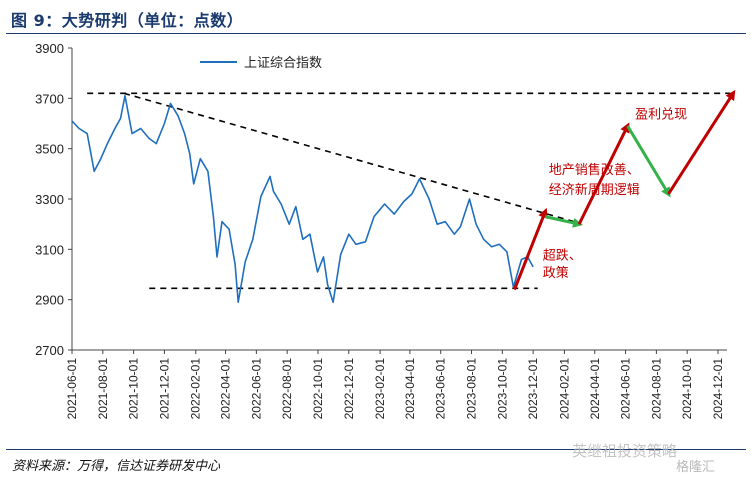  I want to click on x-tick-label: 2021-06-01, so click(72, 389).